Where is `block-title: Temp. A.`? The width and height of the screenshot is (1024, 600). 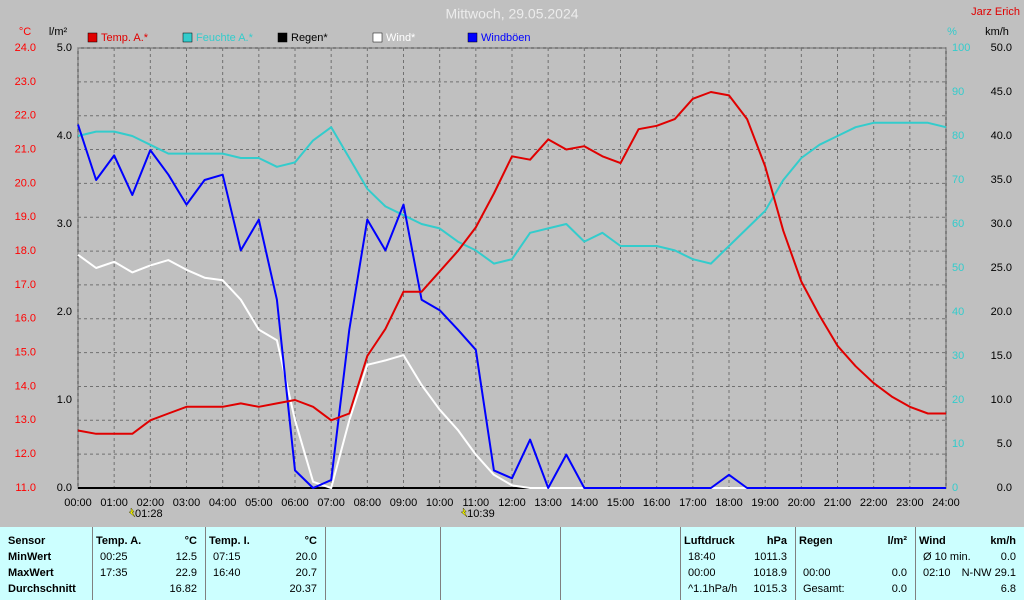 block-title: Temp. A. is located at coordinates (119, 541).